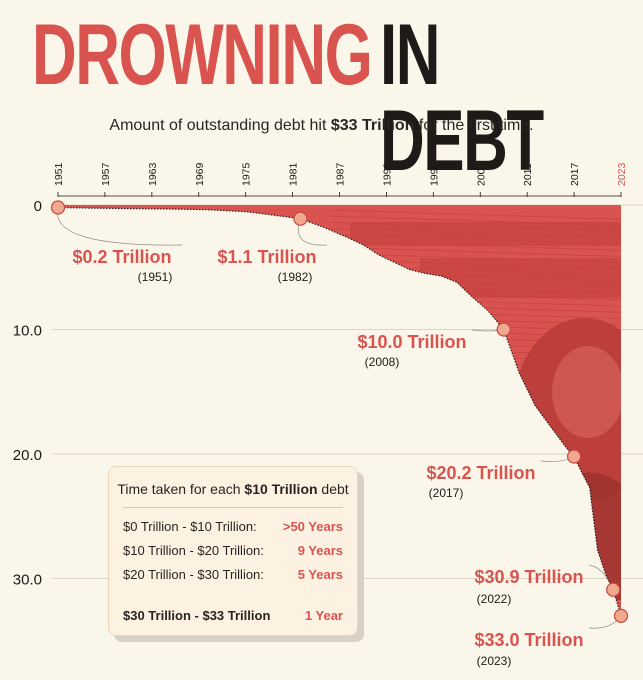 This screenshot has height=680, width=643. Describe the element at coordinates (153, 174) in the screenshot. I see `x-tick-label: 1963` at that location.